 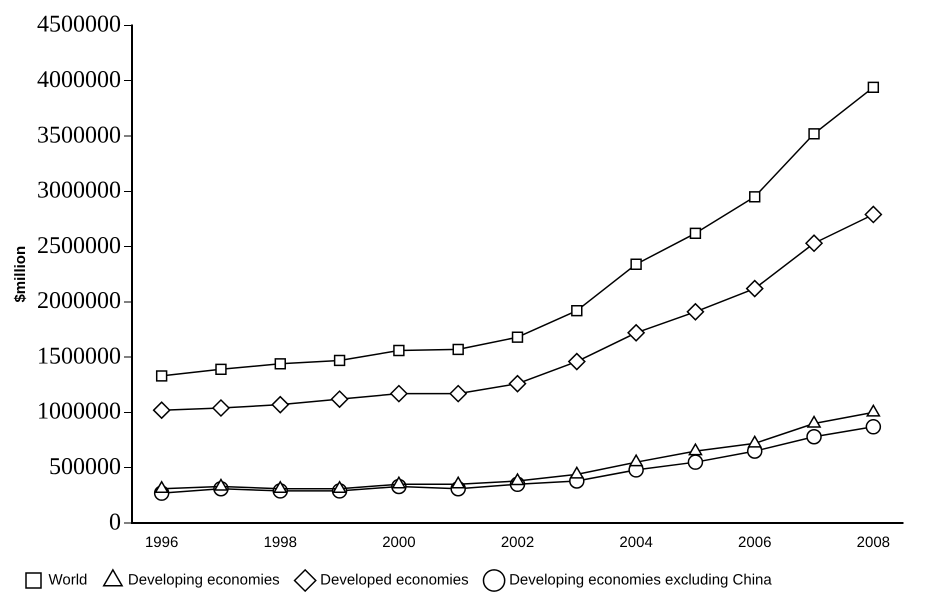 I want to click on y-tick-label: 4000000, so click(x=79, y=79).